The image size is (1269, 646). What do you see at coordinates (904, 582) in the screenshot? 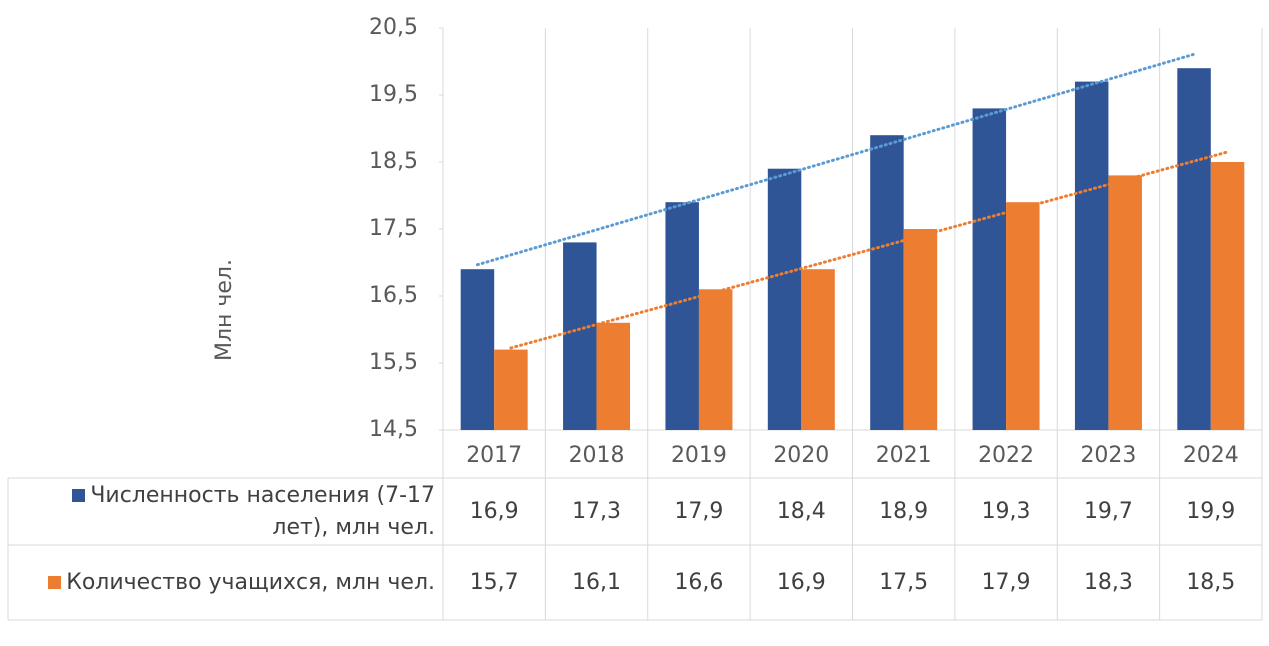
I see `table-value: 17,5` at bounding box center [904, 582].